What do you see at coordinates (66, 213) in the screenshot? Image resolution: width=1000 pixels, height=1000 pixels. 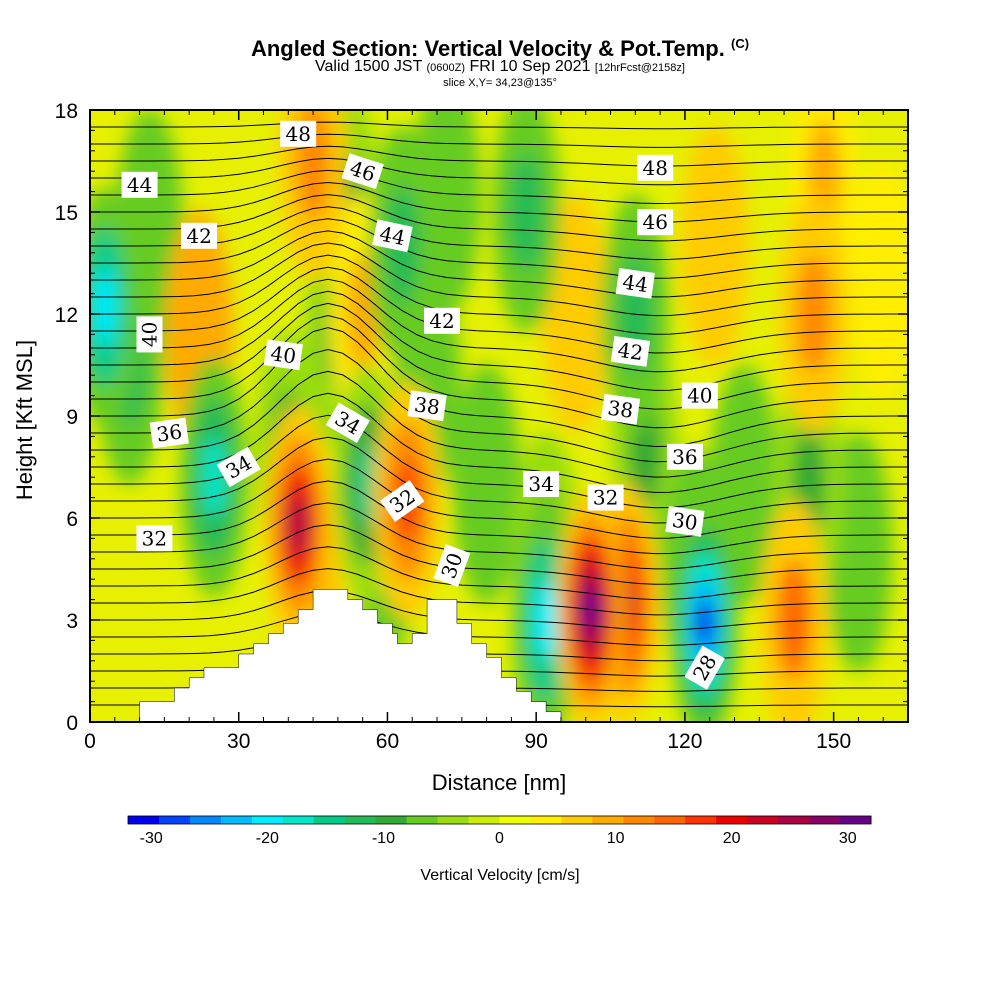 I see `y-tick-label: 15` at bounding box center [66, 213].